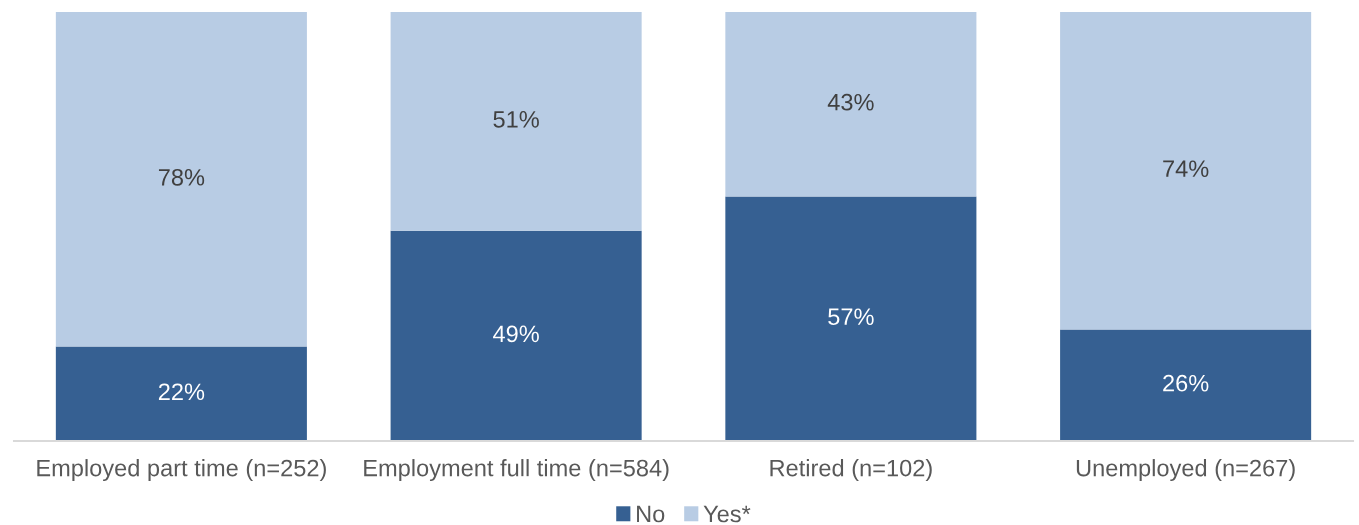 This screenshot has height=525, width=1359. I want to click on data-label: 49%, so click(516, 334).